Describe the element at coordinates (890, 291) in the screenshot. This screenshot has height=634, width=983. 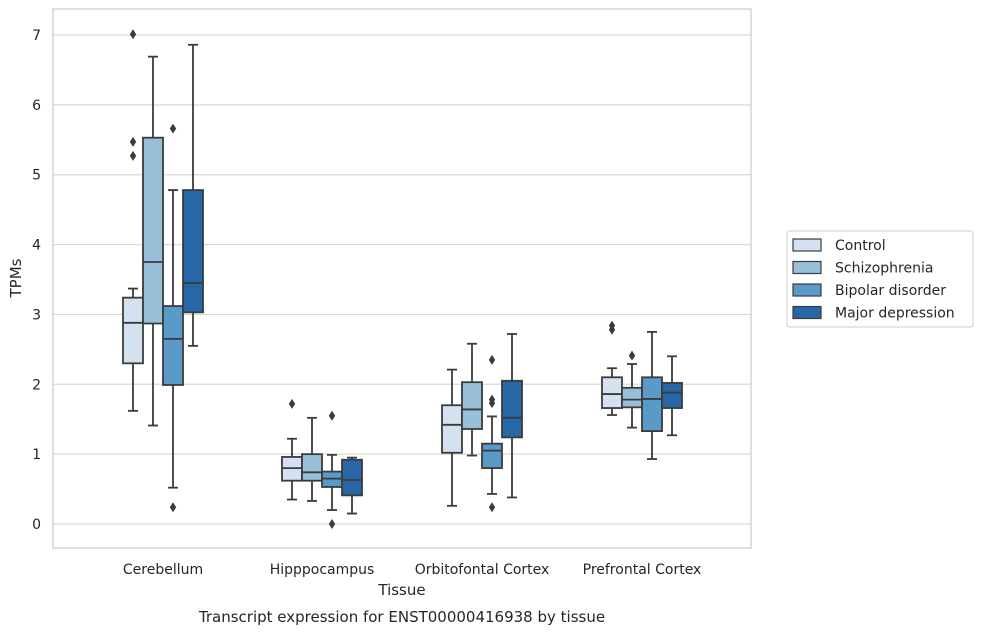
I see `legend-label: Bipolar disorder` at that location.